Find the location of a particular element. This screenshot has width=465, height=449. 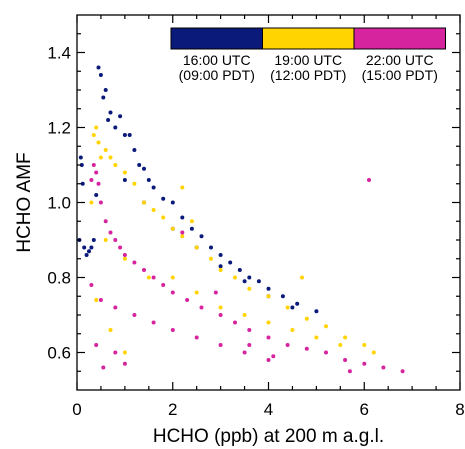

legend-label-time-utc: 16:00 UTC is located at coordinates (217, 60).